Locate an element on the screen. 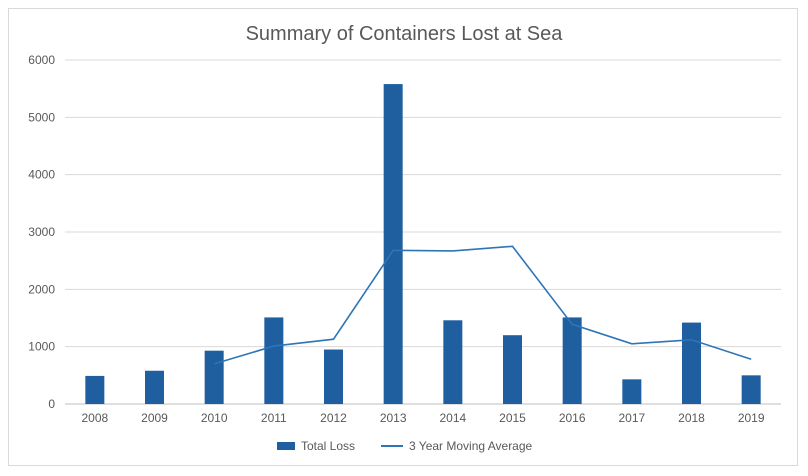 The image size is (808, 476). chart-title: Summary of Containers Lost at Sea is located at coordinates (404, 34).